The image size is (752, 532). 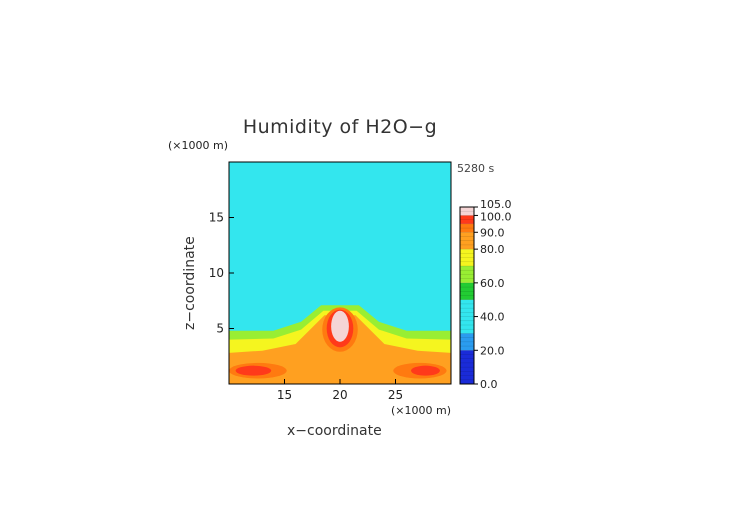 What do you see at coordinates (340, 273) in the screenshot?
I see `humidity-field` at bounding box center [340, 273].